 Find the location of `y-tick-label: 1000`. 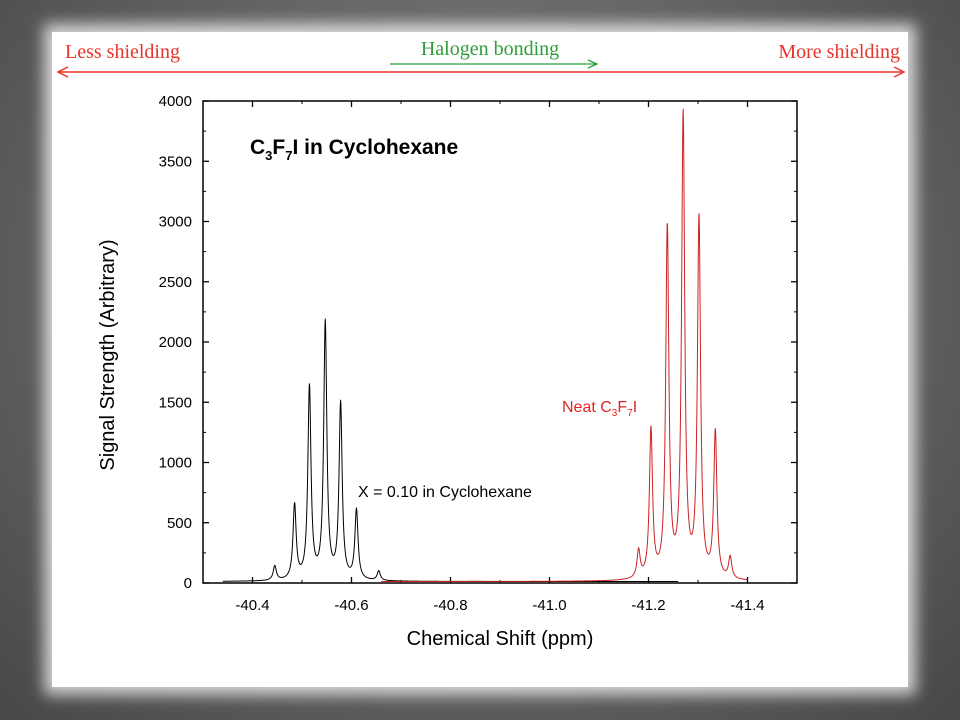

y-tick-label: 1000 is located at coordinates (175, 463).